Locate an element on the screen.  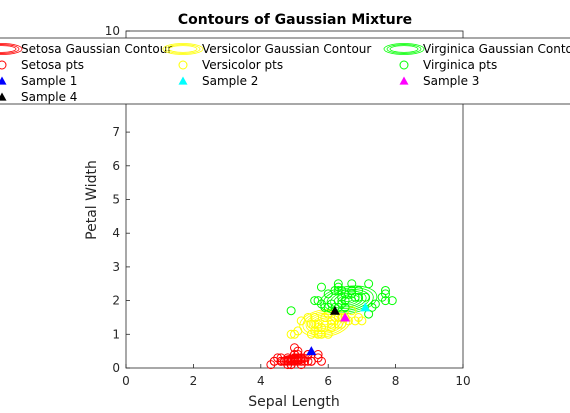
y-tick-label: 3 is located at coordinates (116, 267).